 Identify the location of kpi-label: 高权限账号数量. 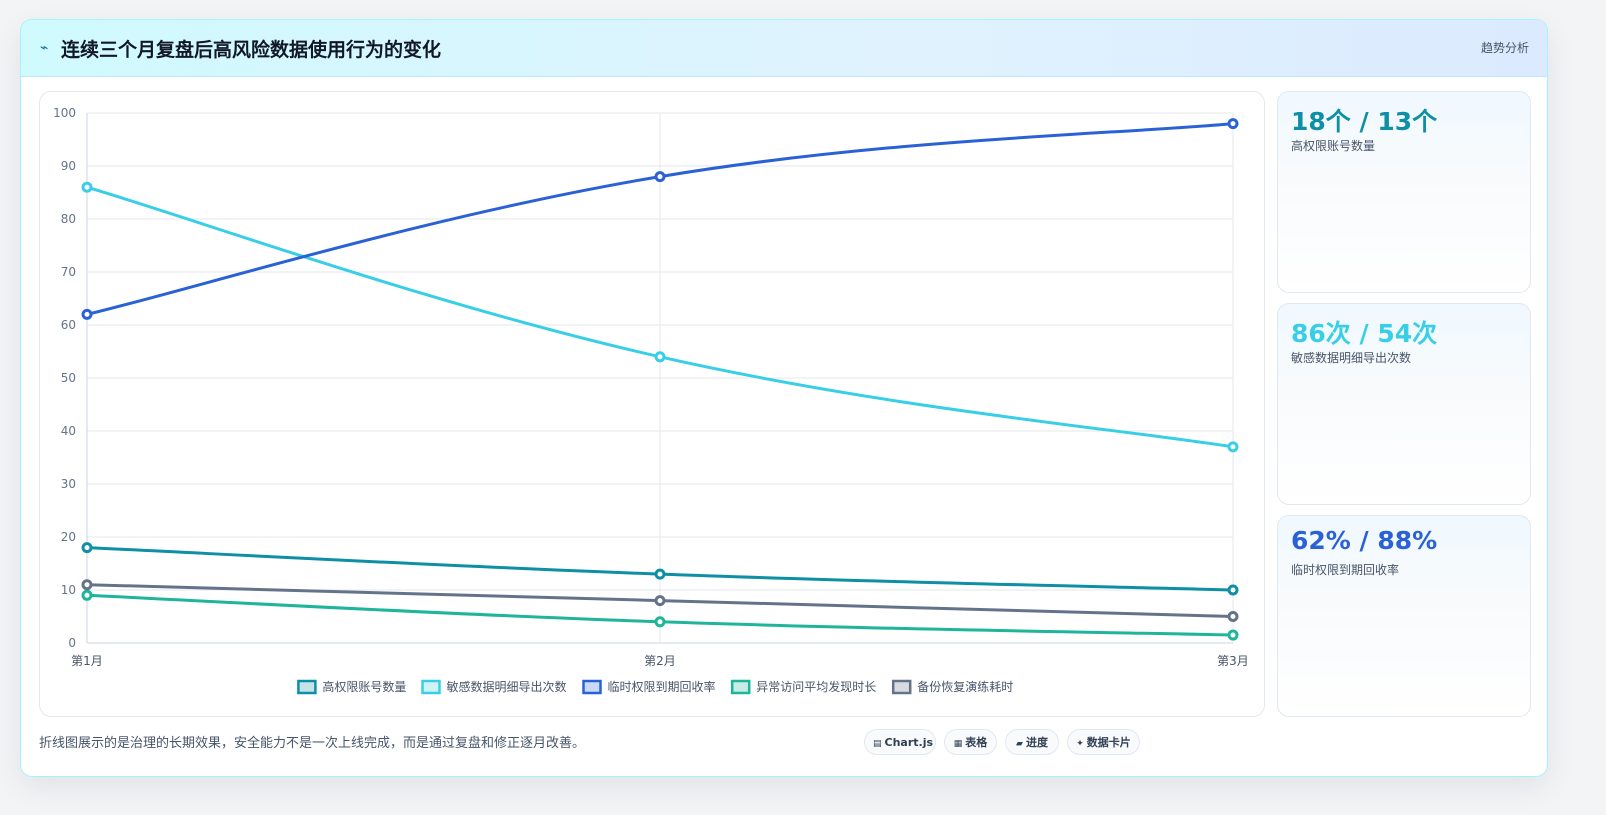
(1333, 146).